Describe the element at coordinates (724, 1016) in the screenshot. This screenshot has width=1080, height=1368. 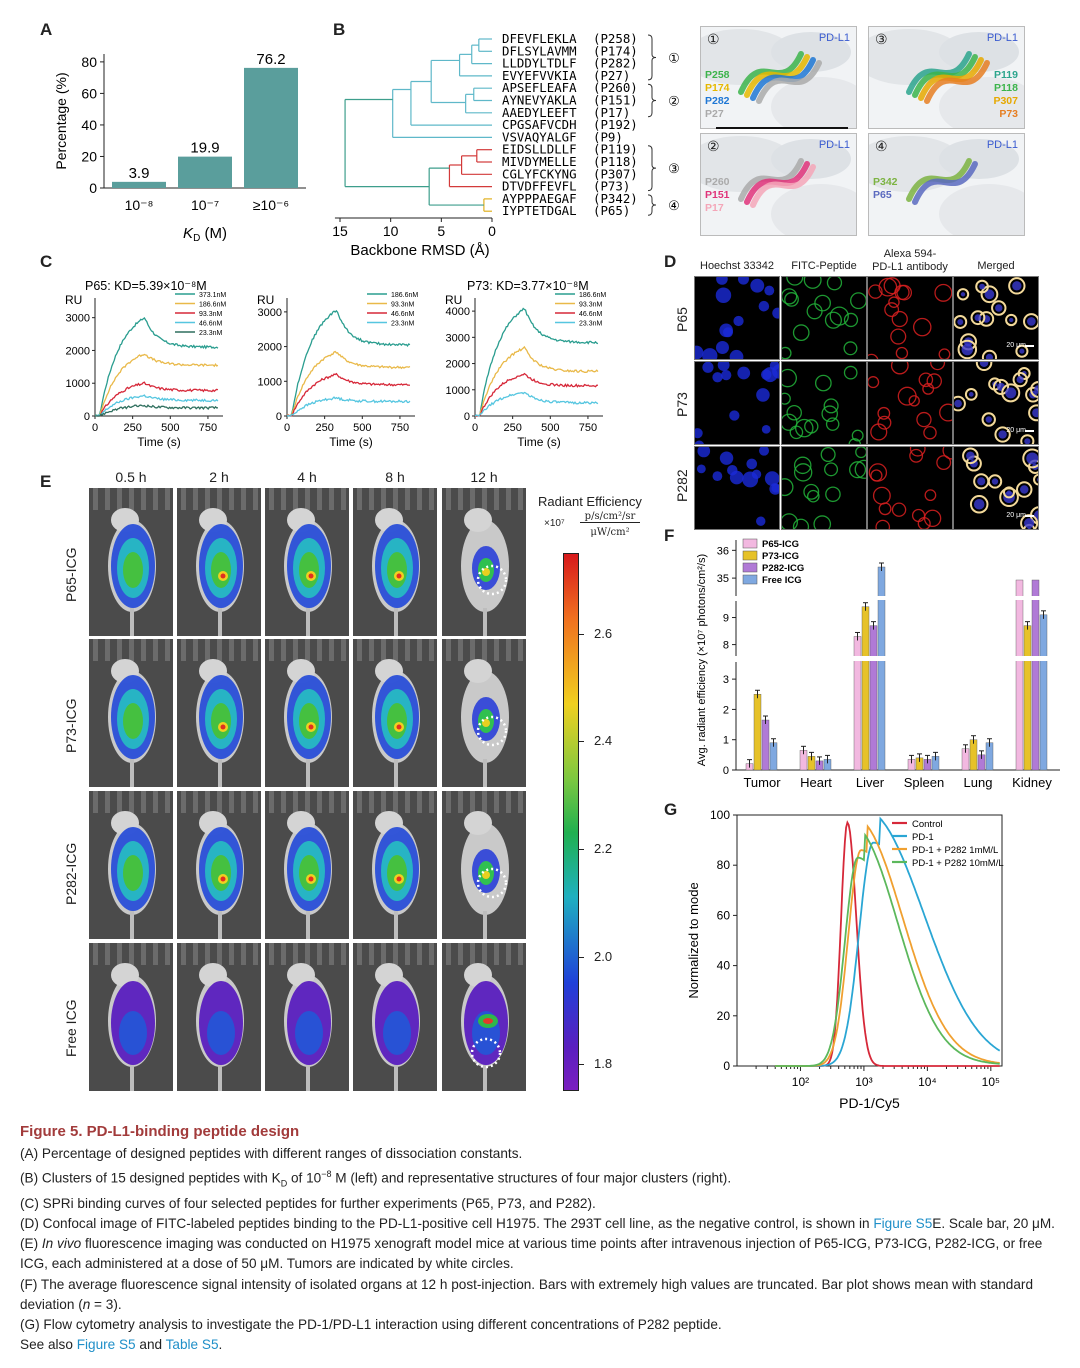
I see `g-ytick-label: 20` at that location.